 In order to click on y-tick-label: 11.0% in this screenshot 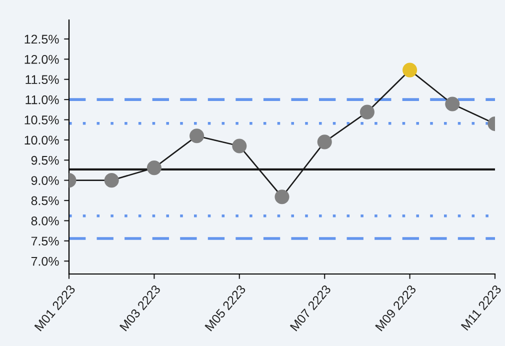, I will do `click(42, 99)`.